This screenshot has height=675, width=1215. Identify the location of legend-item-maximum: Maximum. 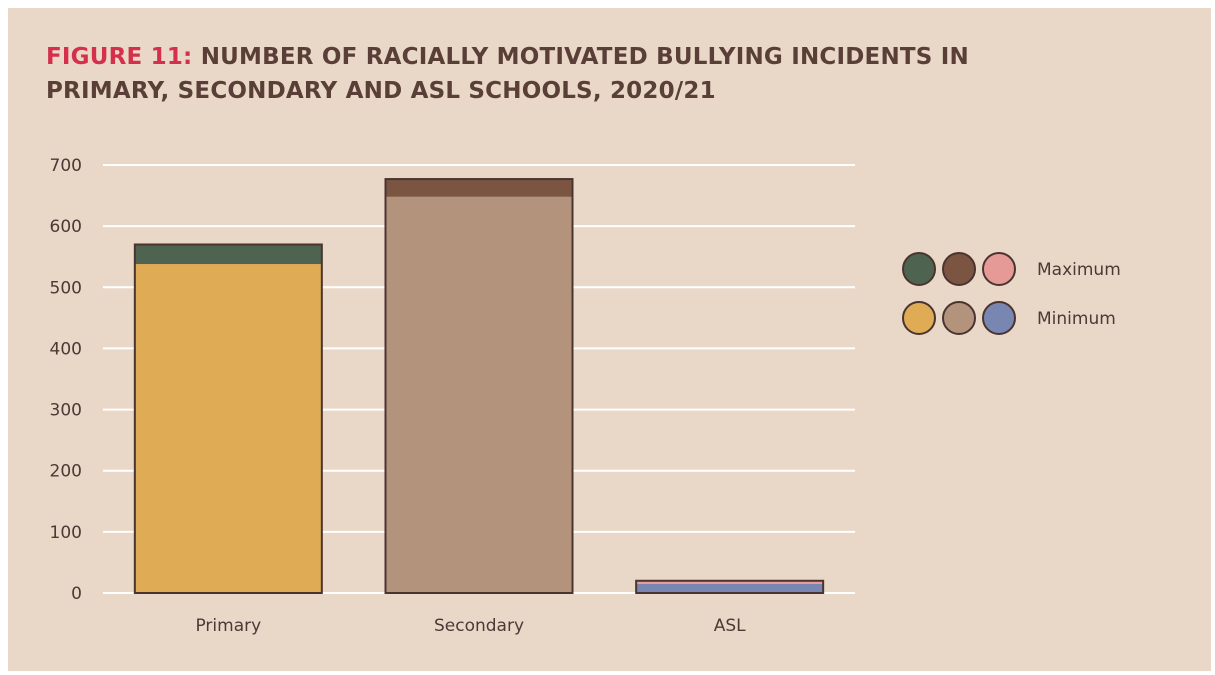
(1011, 269).